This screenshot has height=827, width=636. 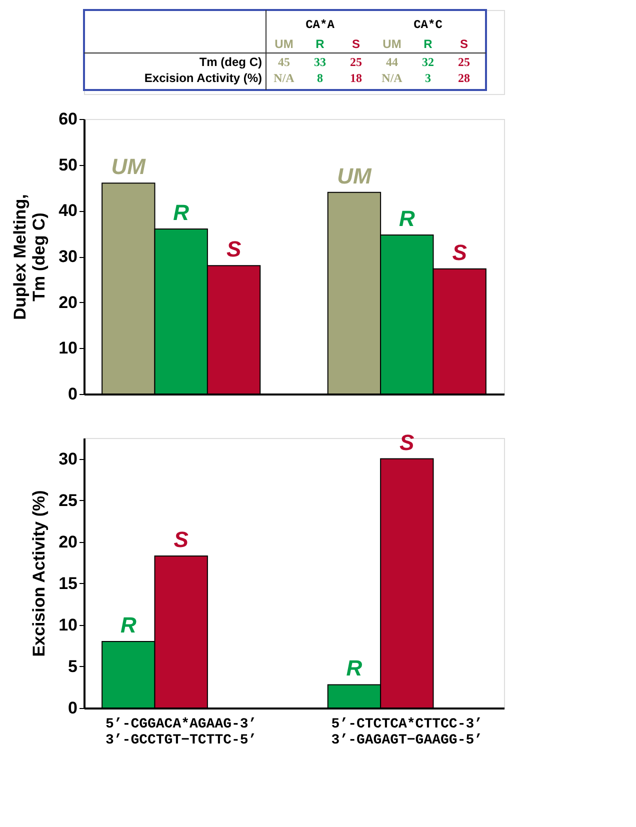 I want to click on y-axis-title: Excision Activity (%), so click(x=39, y=573).